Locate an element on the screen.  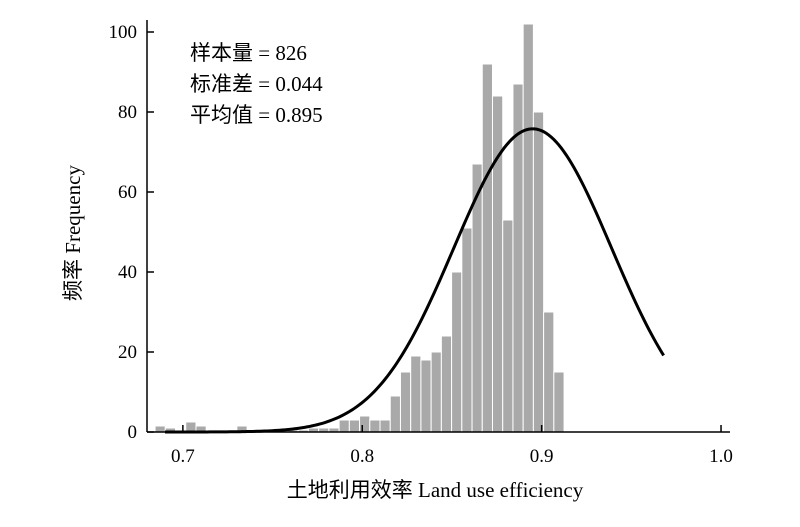
y-tick-label: 60 is located at coordinates (127, 192).